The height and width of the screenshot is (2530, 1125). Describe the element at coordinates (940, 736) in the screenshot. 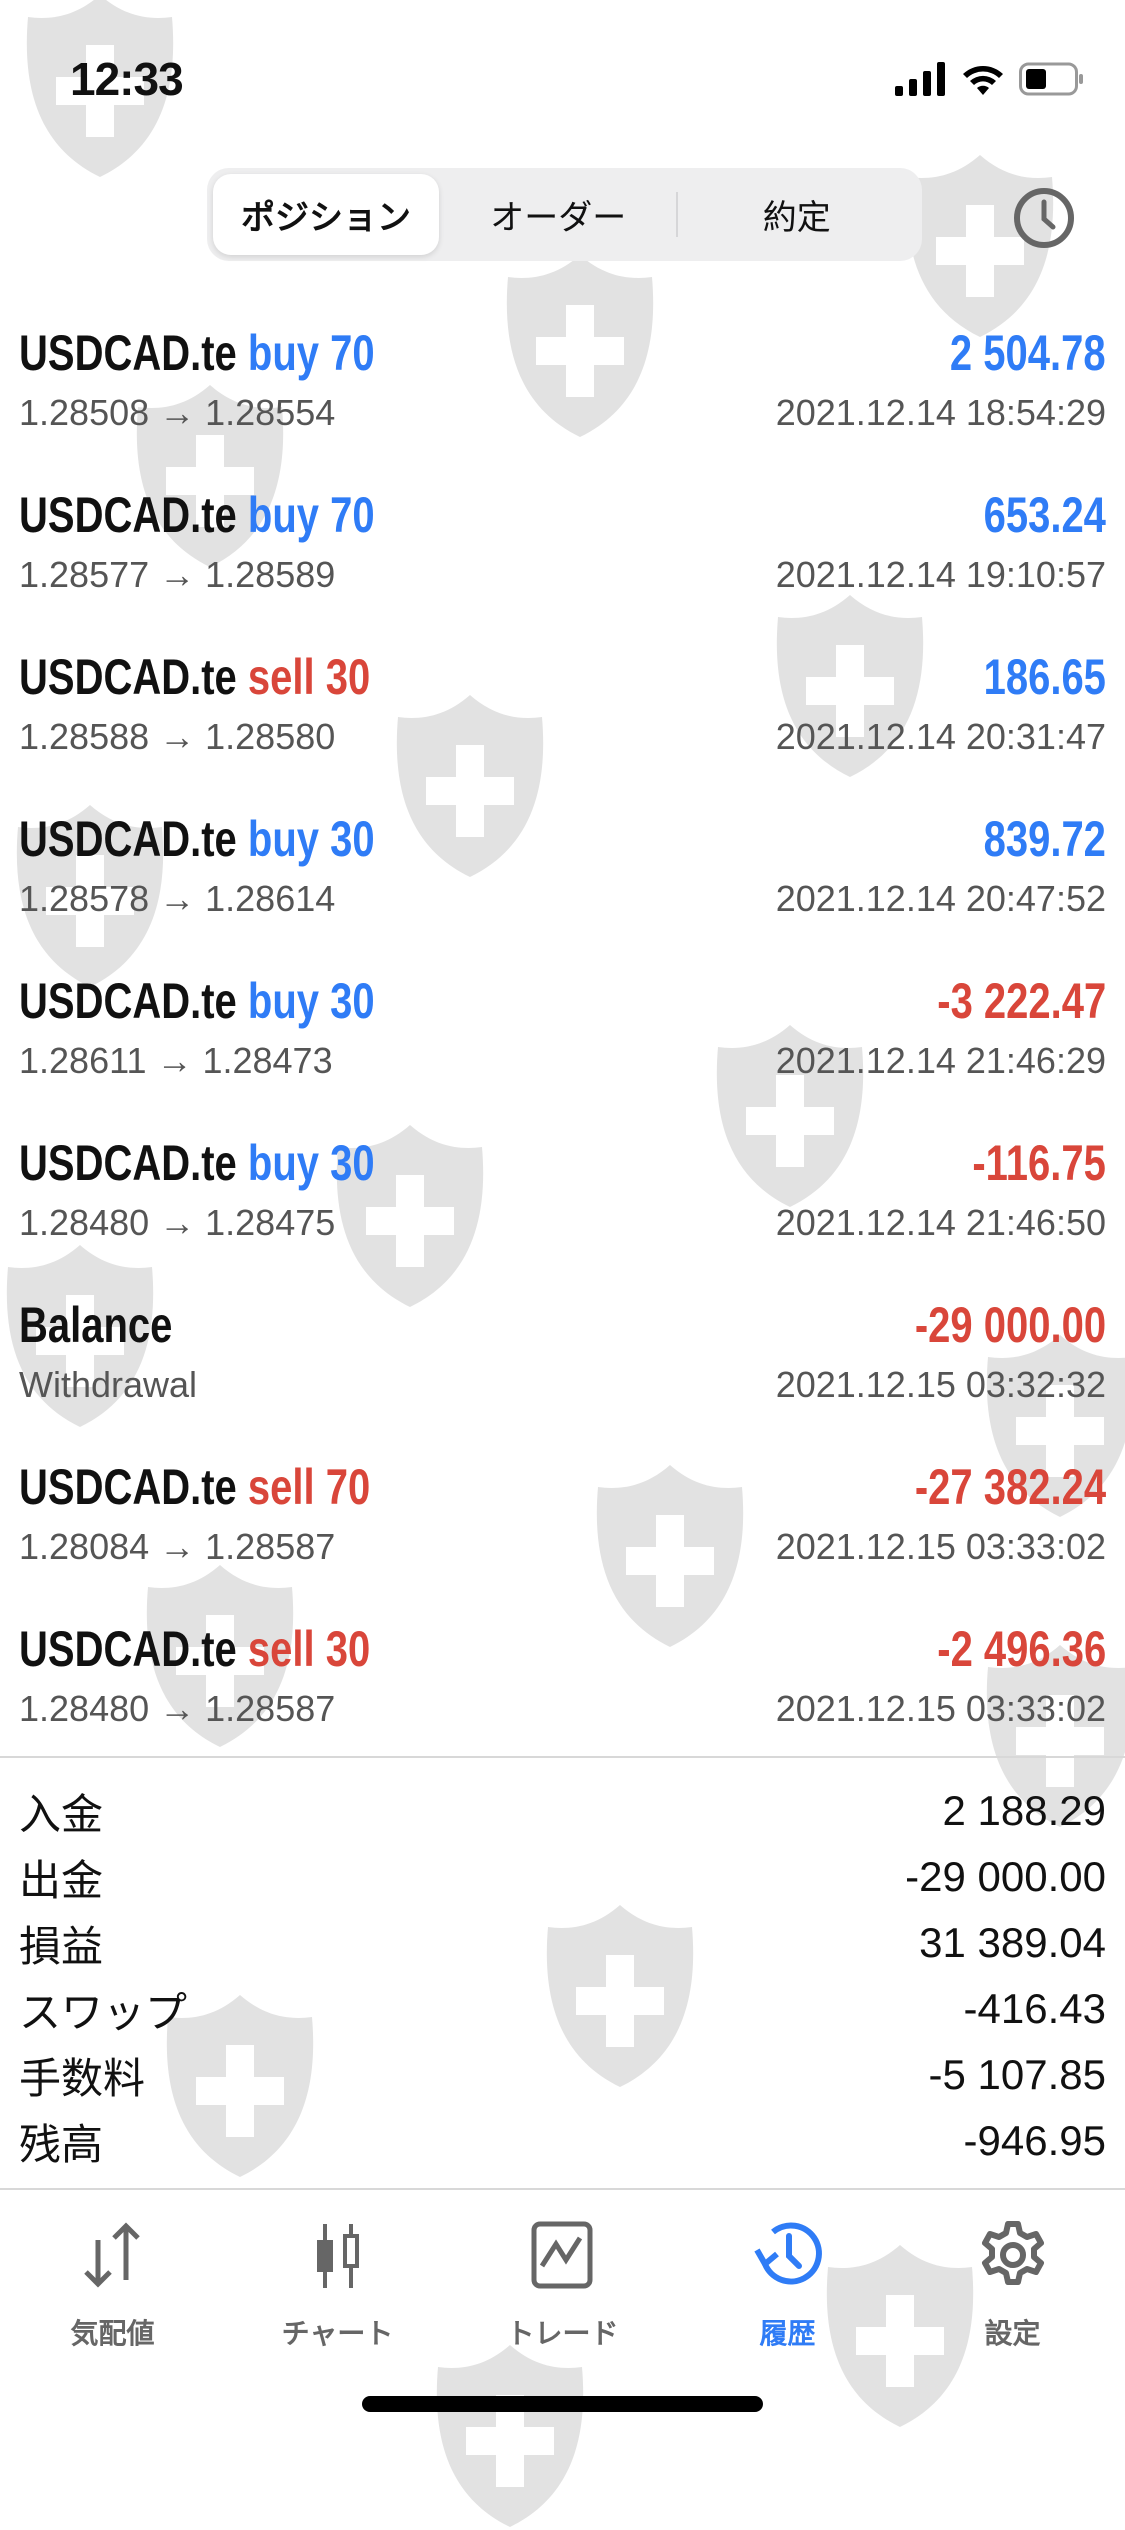

I see `row-datetime: 2021.12.14 20:31:47` at that location.